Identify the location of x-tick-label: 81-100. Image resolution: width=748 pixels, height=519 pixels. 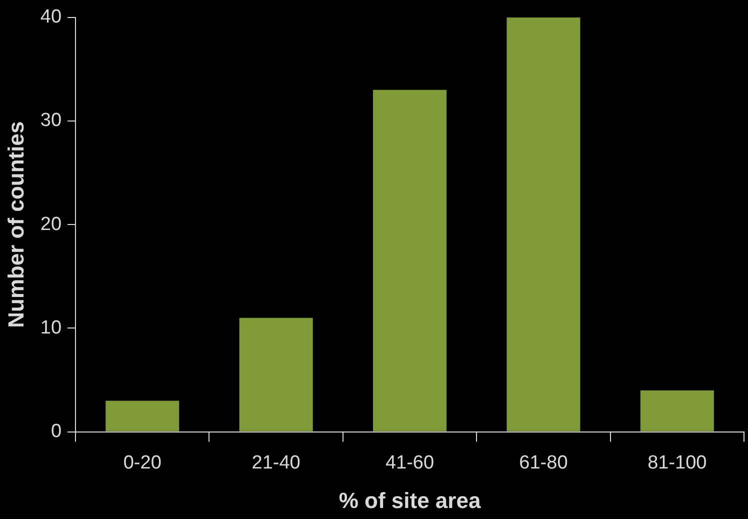
(677, 463).